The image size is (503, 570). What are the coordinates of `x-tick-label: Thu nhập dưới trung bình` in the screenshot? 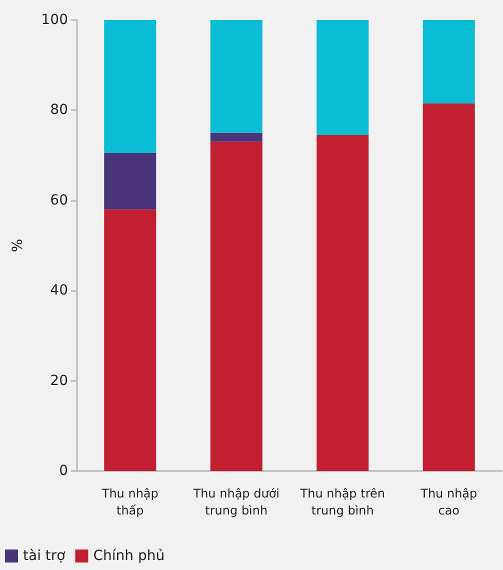 It's located at (236, 502).